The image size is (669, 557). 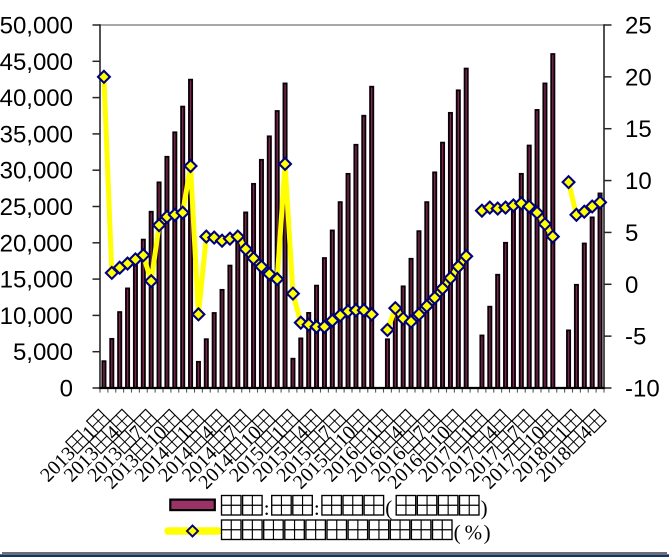 What do you see at coordinates (36, 316) in the screenshot?
I see `svg-text: 10,000` at bounding box center [36, 316].